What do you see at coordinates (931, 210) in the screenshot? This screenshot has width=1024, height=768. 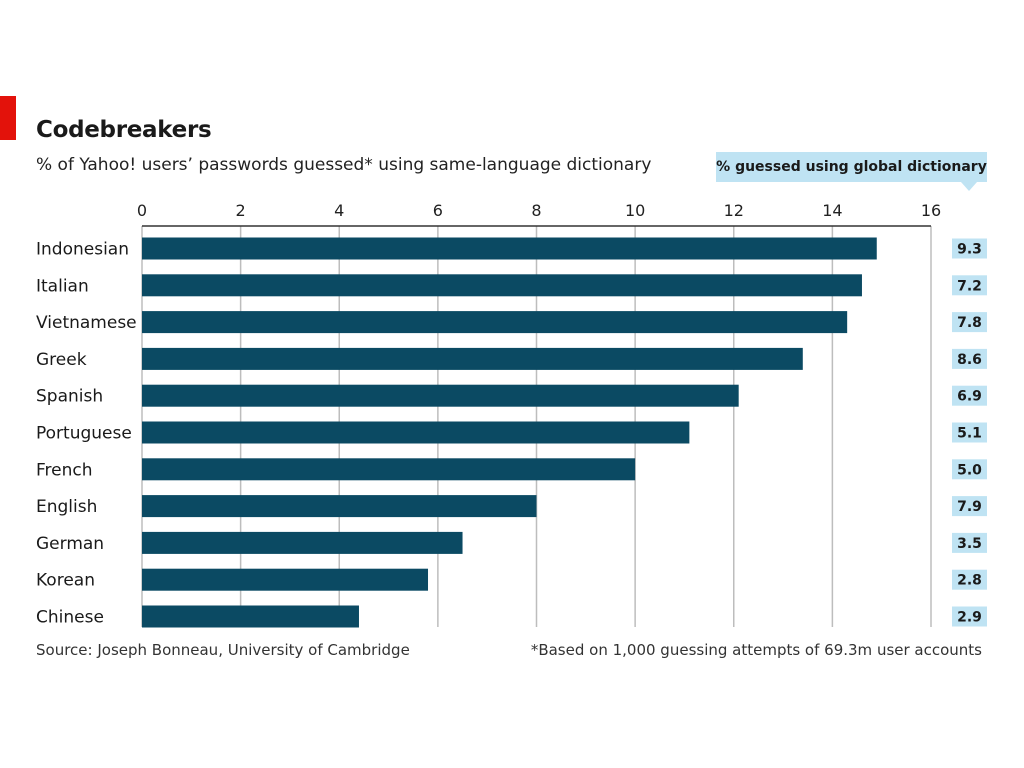 I see `x-tick-label: 16` at bounding box center [931, 210].